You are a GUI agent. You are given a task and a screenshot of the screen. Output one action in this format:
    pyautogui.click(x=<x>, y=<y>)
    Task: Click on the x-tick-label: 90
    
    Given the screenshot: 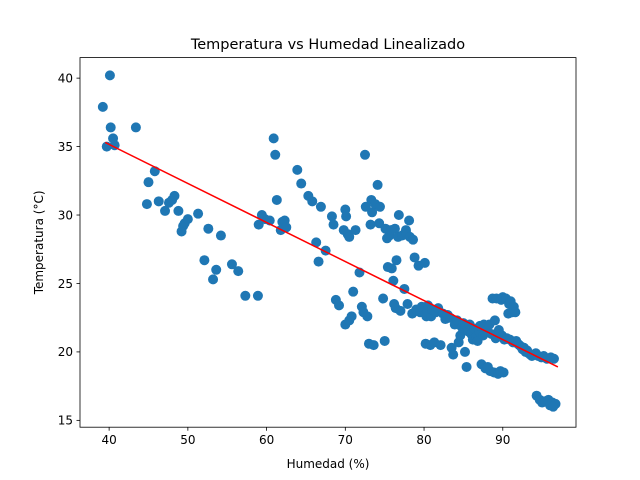 What is the action you would take?
    pyautogui.click(x=502, y=440)
    